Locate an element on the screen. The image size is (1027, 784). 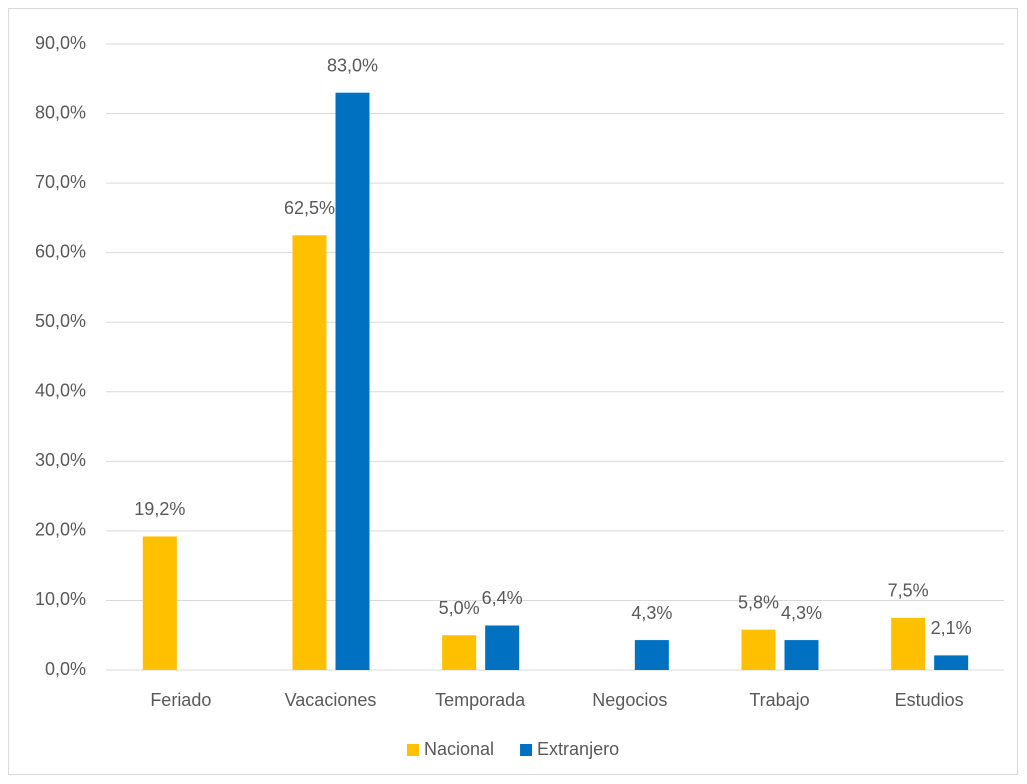
x-tick-label: Feriado is located at coordinates (180, 700).